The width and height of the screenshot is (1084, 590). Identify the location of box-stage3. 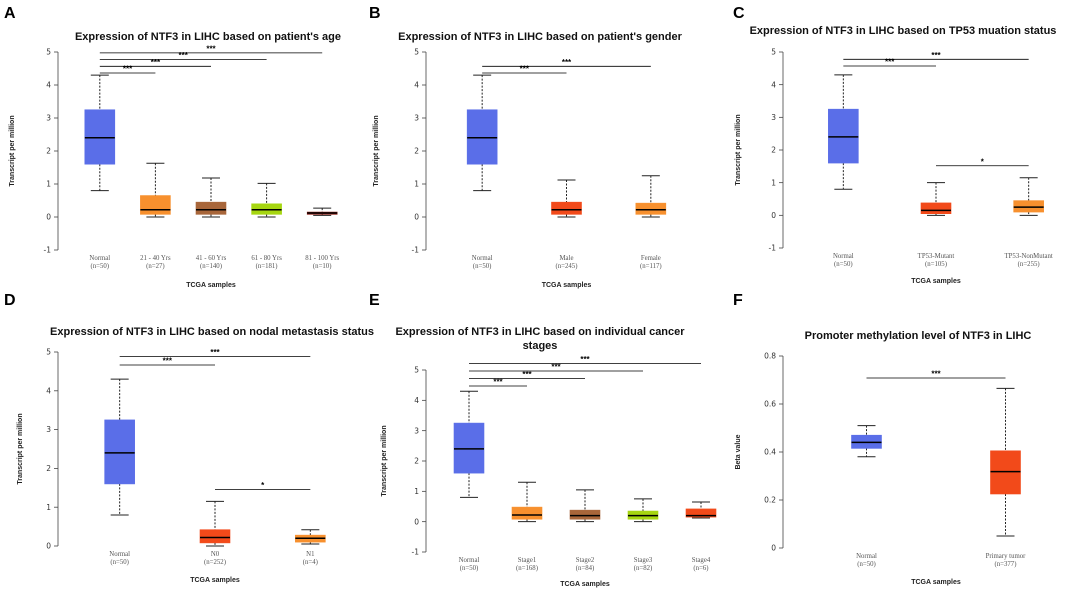
(643, 510).